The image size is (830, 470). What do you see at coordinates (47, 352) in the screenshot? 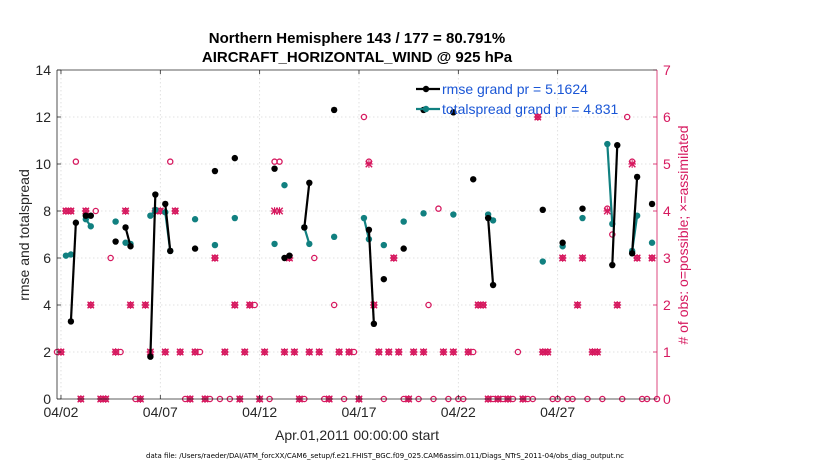
I see `y-tick-label-left: 2` at bounding box center [47, 352].